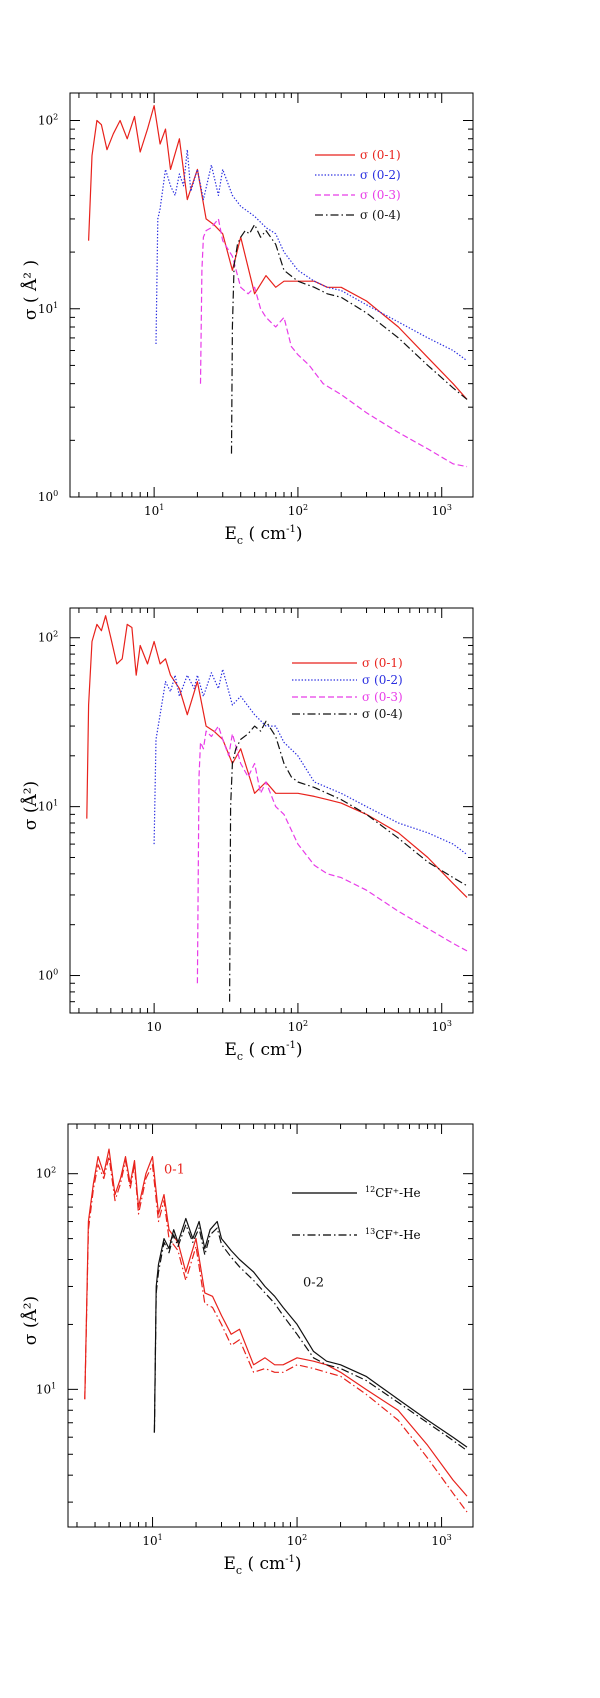 The width and height of the screenshot is (600, 1698). I want to click on legend-label: σ (0-2), so click(380, 175).